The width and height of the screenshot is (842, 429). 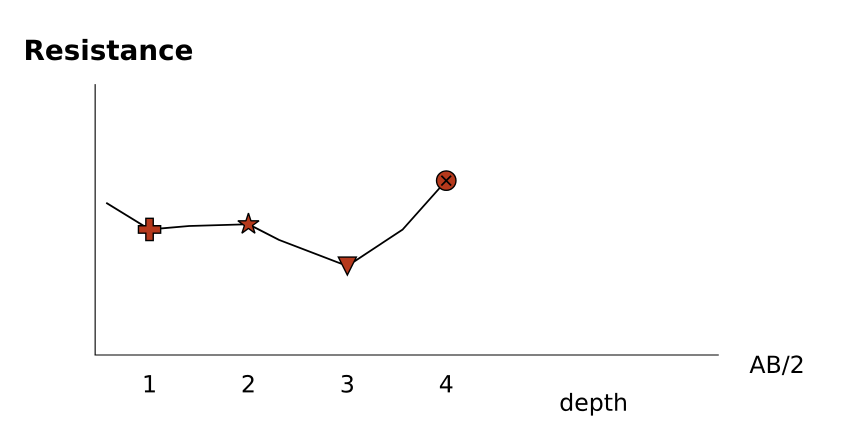 What do you see at coordinates (149, 383) in the screenshot?
I see `x-tick-label: 1` at bounding box center [149, 383].